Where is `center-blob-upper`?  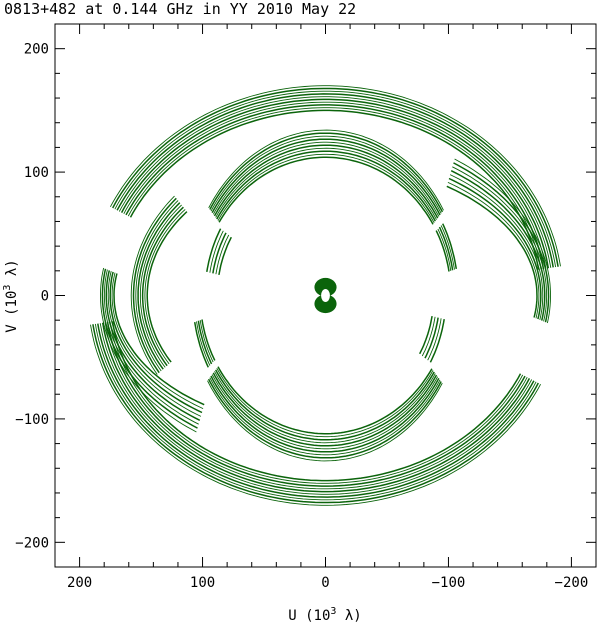
center-blob-upper is located at coordinates (325, 287).